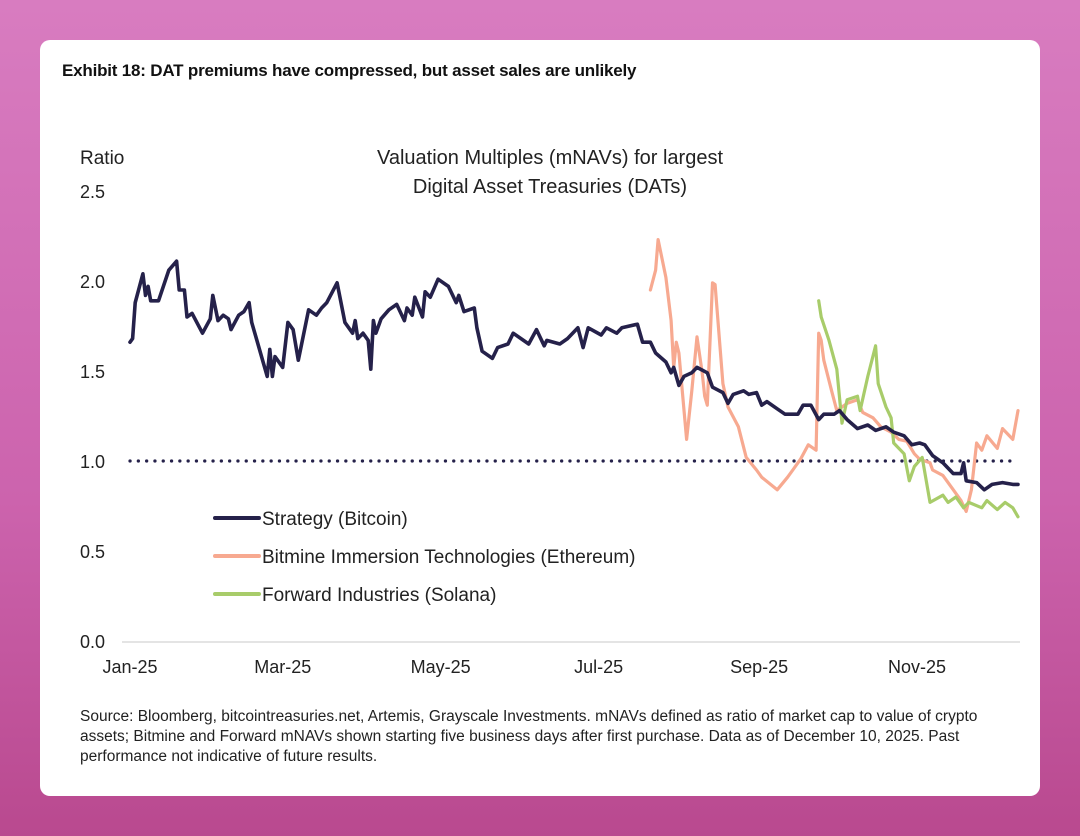 The image size is (1080, 836). What do you see at coordinates (92, 552) in the screenshot?
I see `y-tick-label: 0.5` at bounding box center [92, 552].